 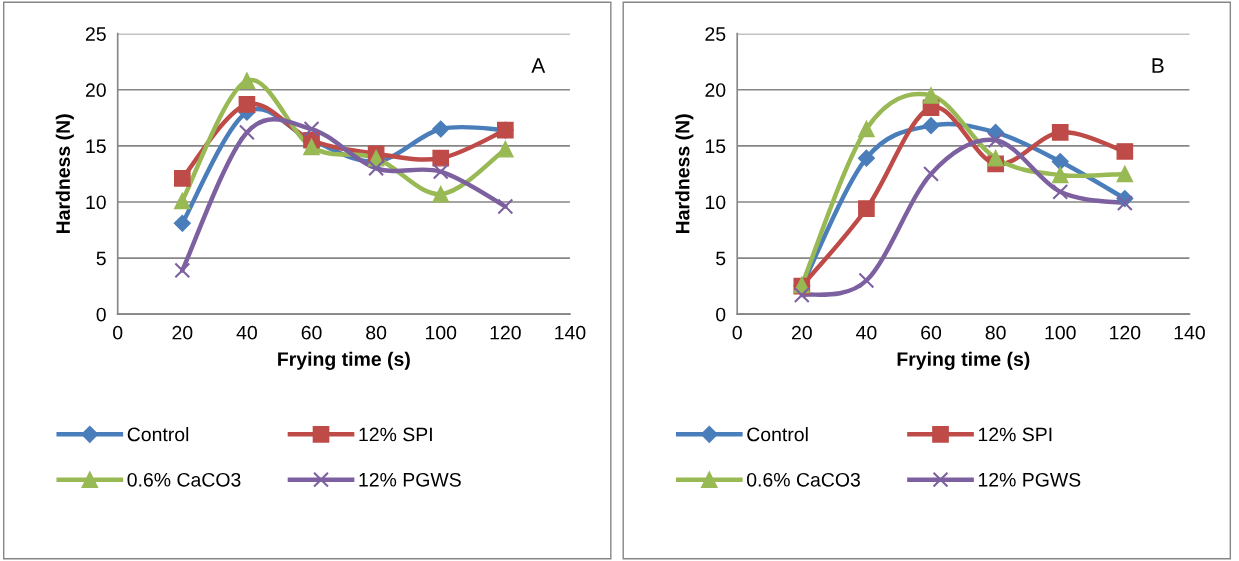 I want to click on annotation: B, so click(x=1158, y=65).